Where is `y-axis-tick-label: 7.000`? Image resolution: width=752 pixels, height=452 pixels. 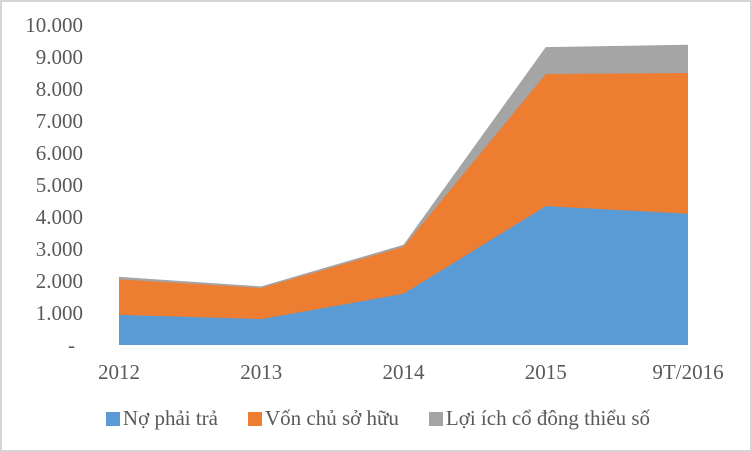 y-axis-tick-label: 7.000 is located at coordinates (59, 121).